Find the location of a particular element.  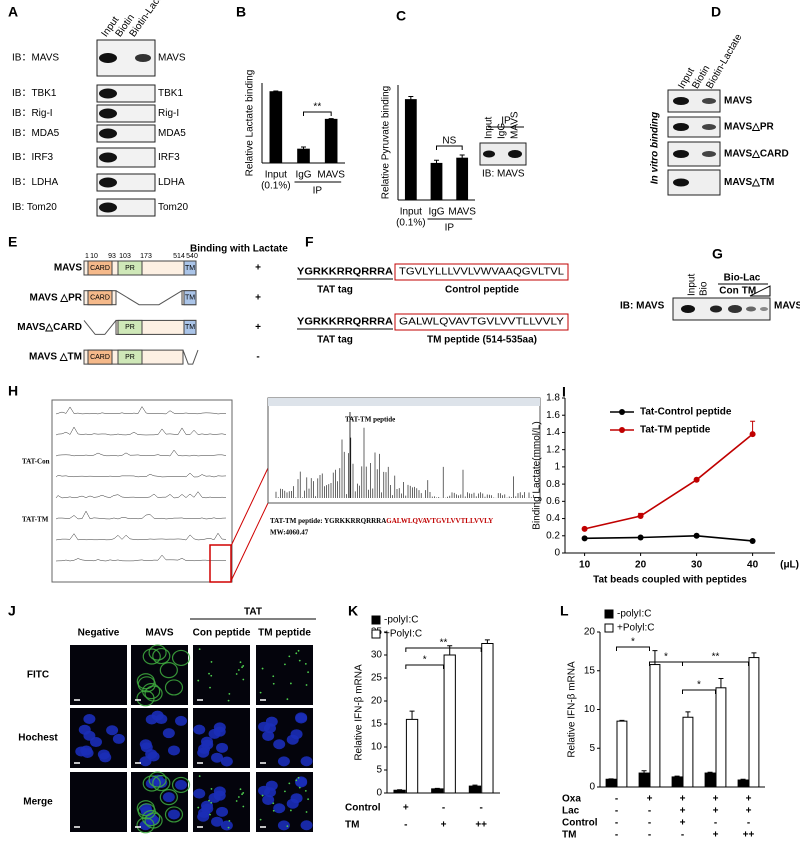

y-tick-label: 0 is located at coordinates (557, 553).